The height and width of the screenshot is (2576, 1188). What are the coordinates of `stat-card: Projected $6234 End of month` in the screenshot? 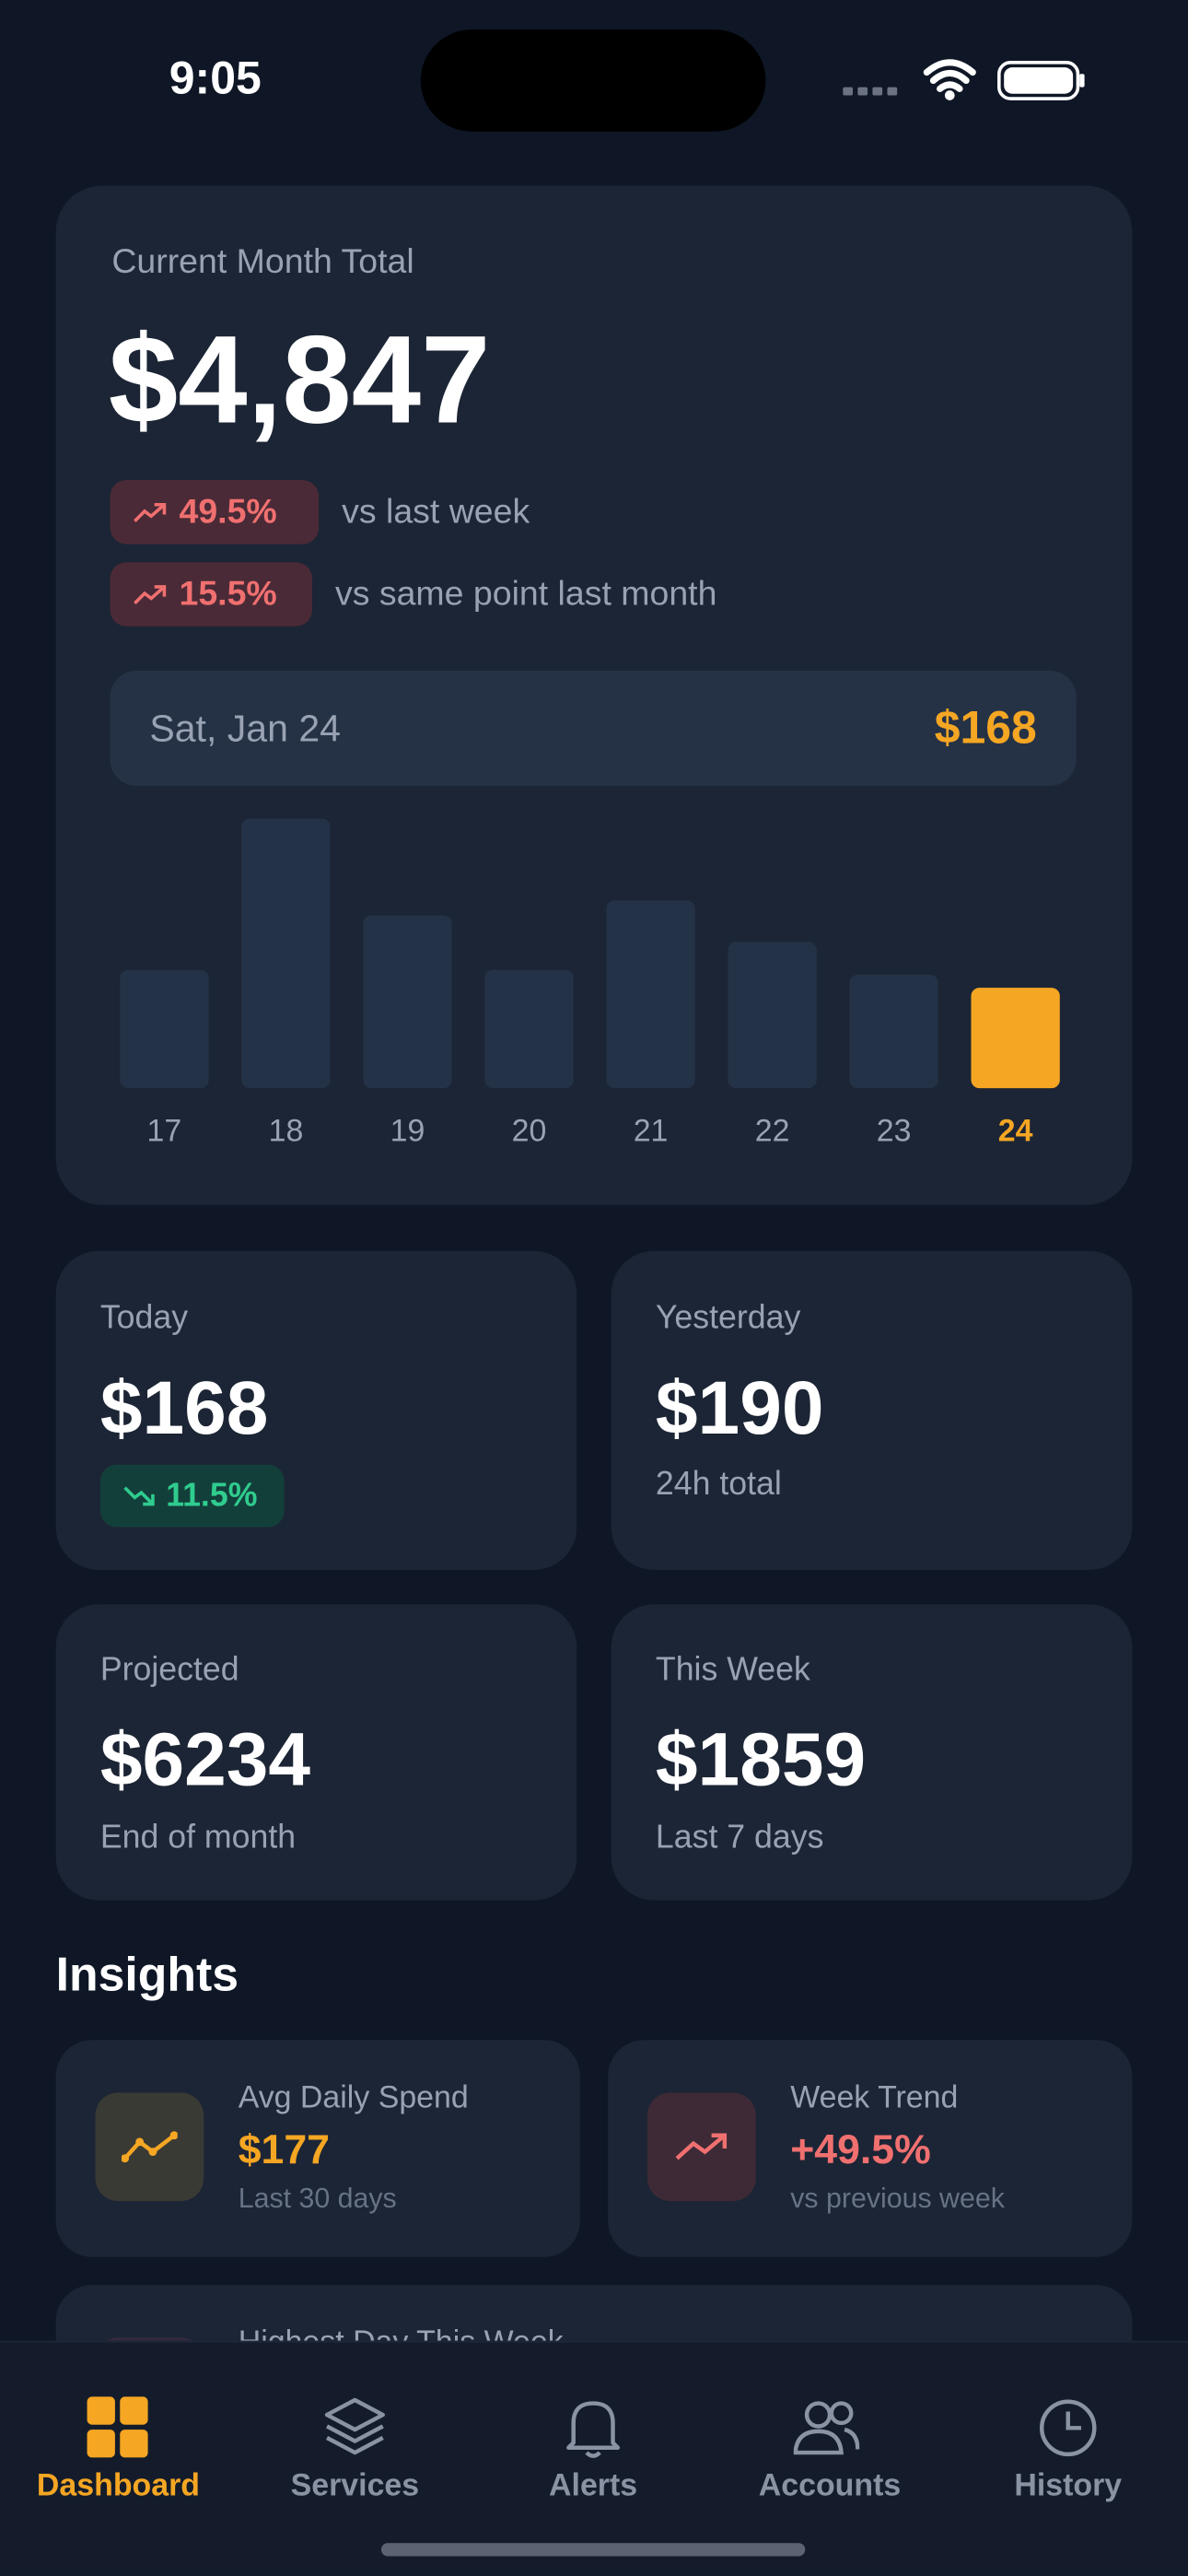 It's located at (316, 1752).